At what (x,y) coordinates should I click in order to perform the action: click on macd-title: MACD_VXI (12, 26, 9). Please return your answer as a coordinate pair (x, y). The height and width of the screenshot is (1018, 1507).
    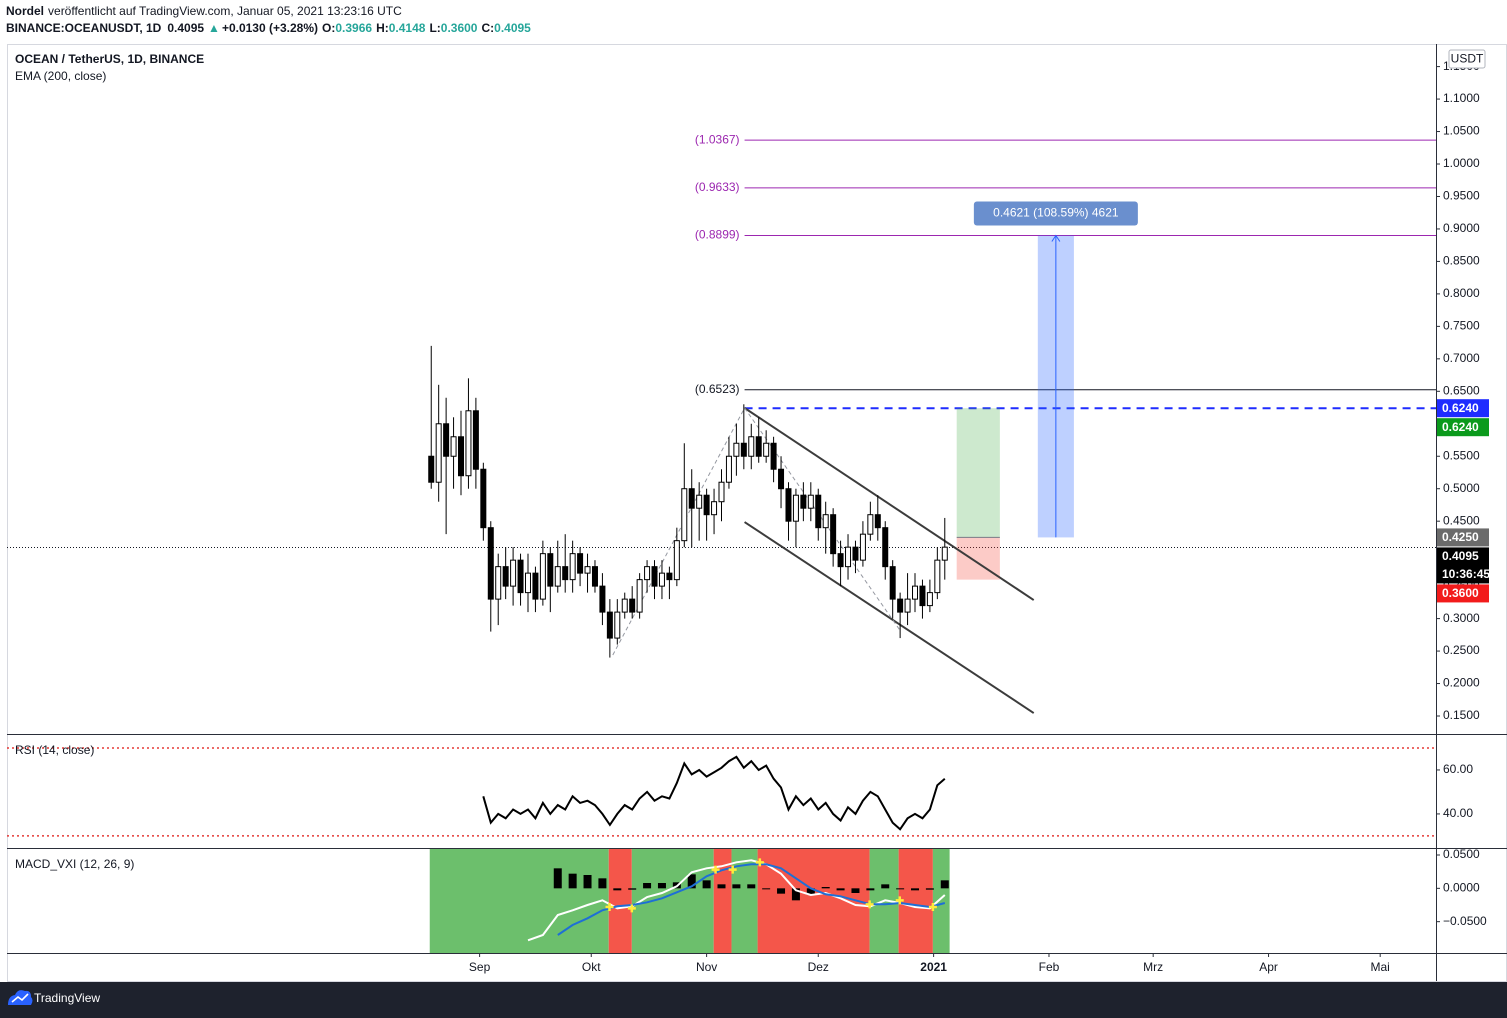
    Looking at the image, I should click on (74, 864).